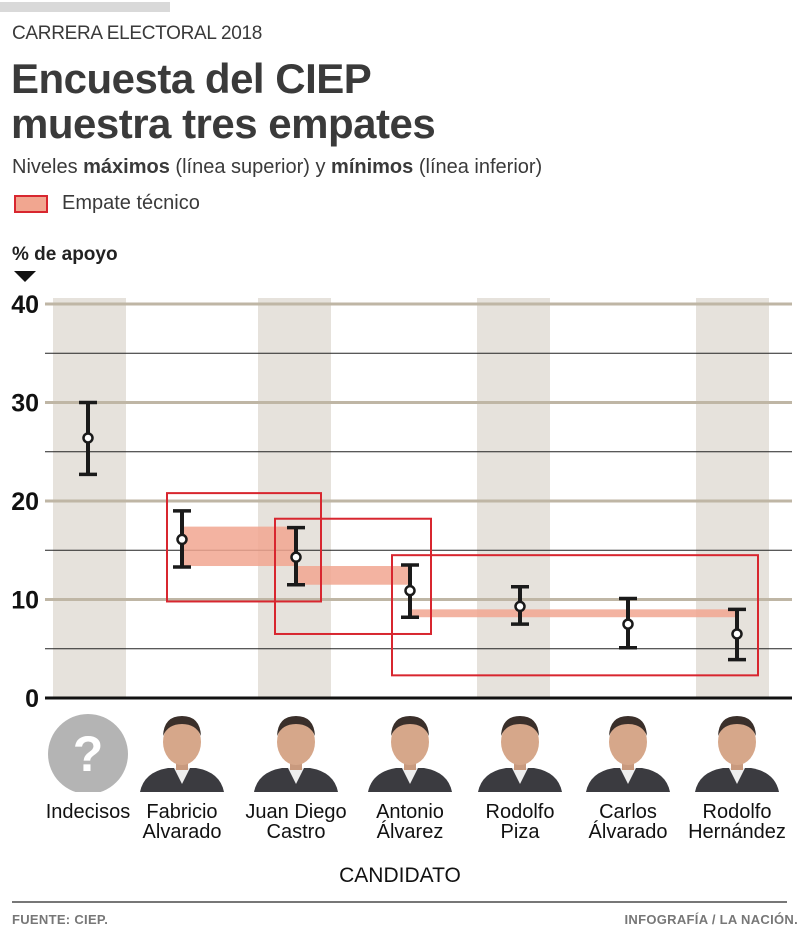  Describe the element at coordinates (25, 305) in the screenshot. I see `y-tick-label: 40` at that location.